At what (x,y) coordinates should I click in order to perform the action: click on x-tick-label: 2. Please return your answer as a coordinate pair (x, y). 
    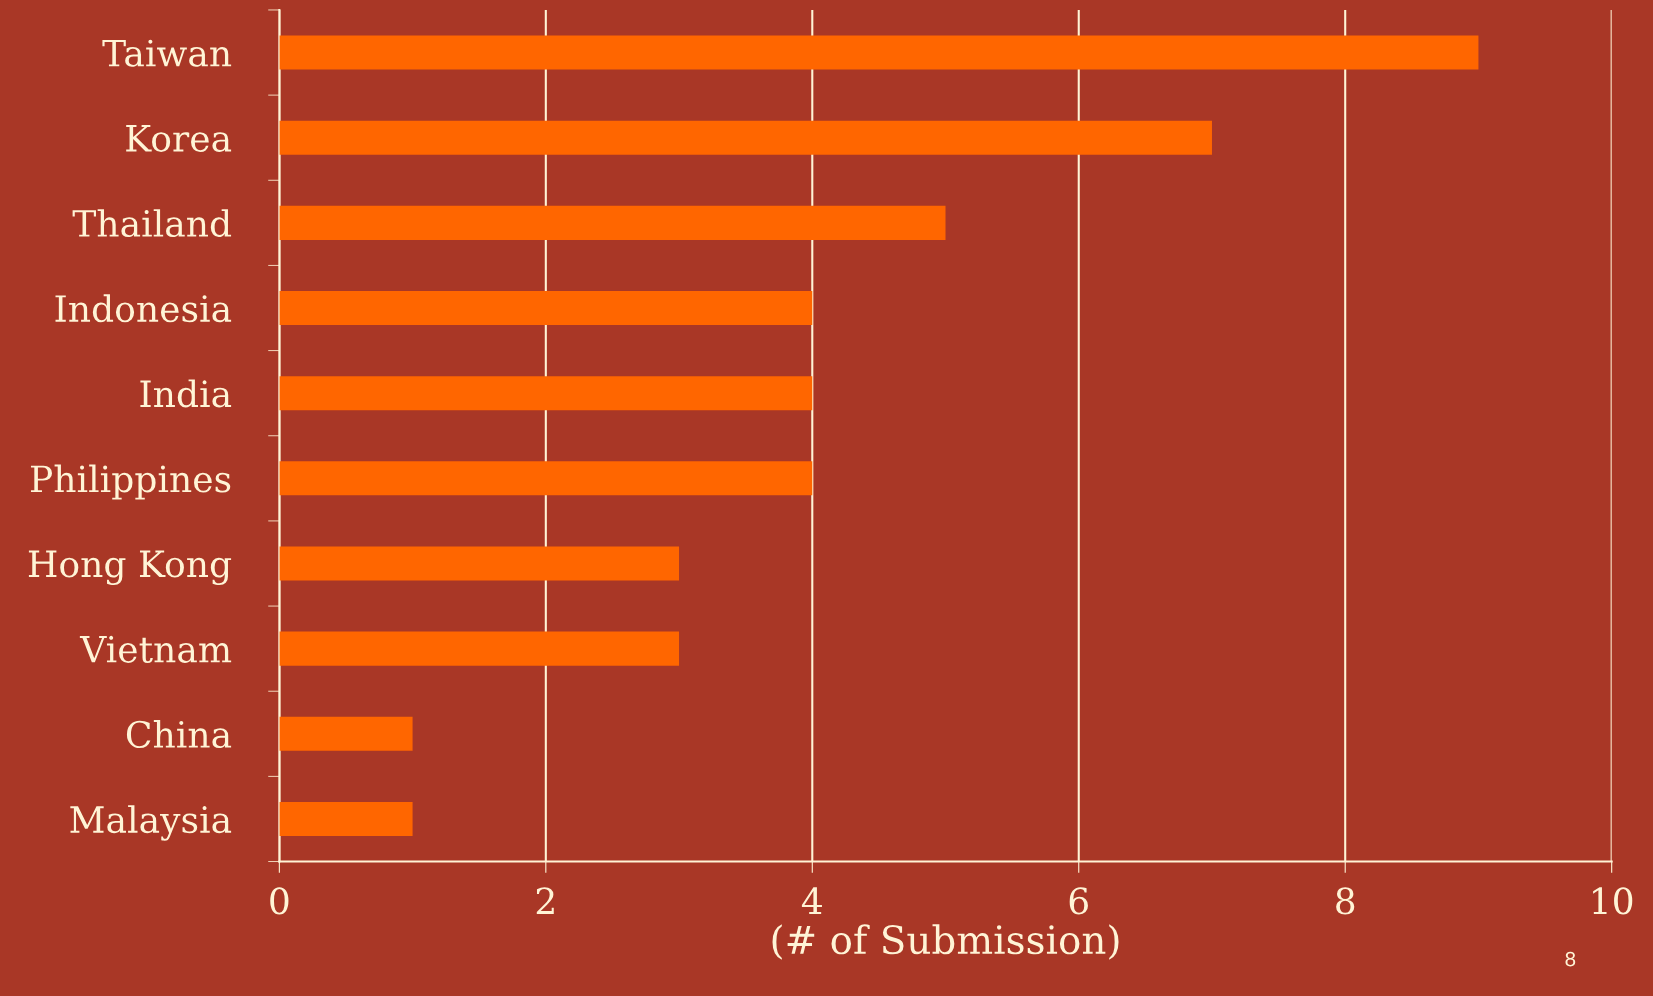
    Looking at the image, I should click on (545, 900).